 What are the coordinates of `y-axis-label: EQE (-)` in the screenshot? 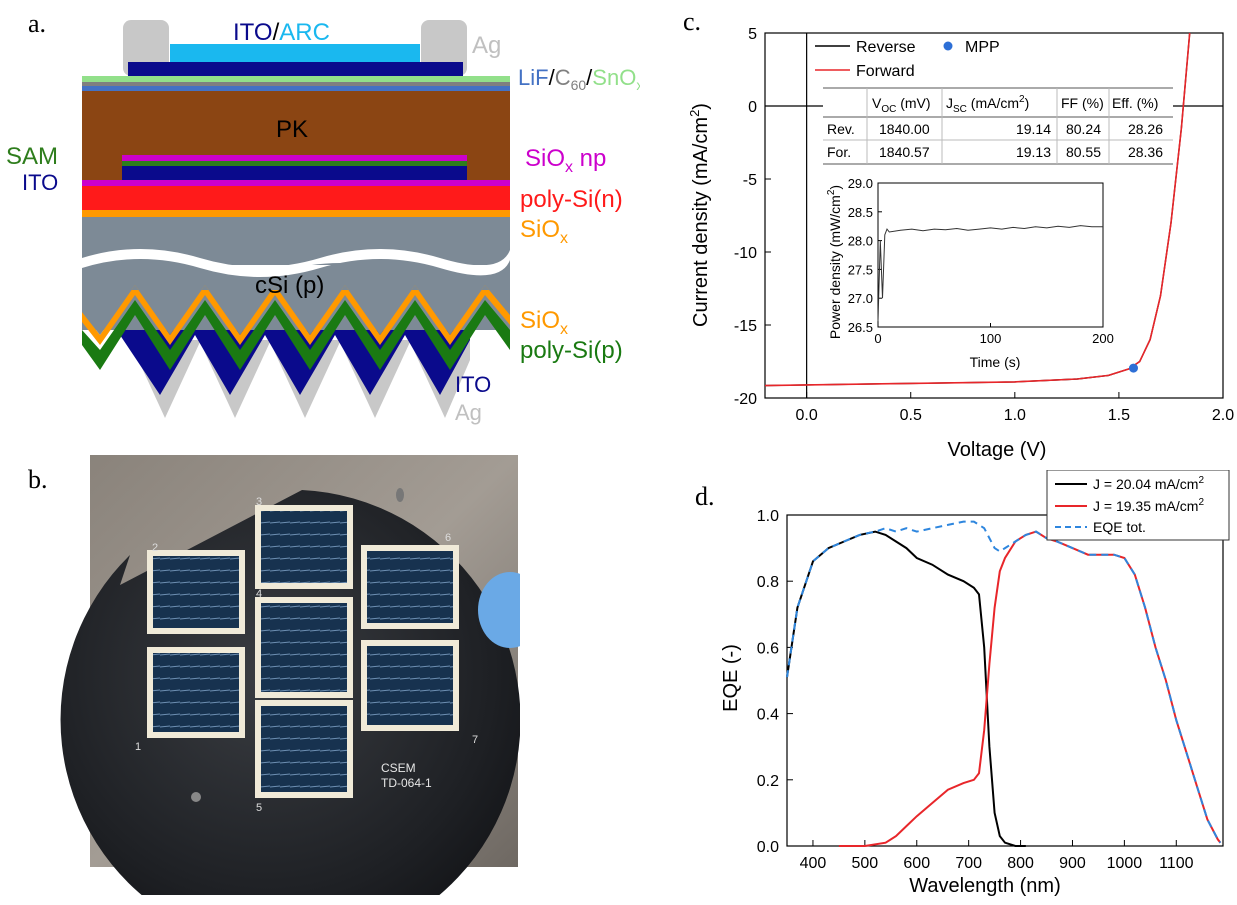 It's located at (731, 678).